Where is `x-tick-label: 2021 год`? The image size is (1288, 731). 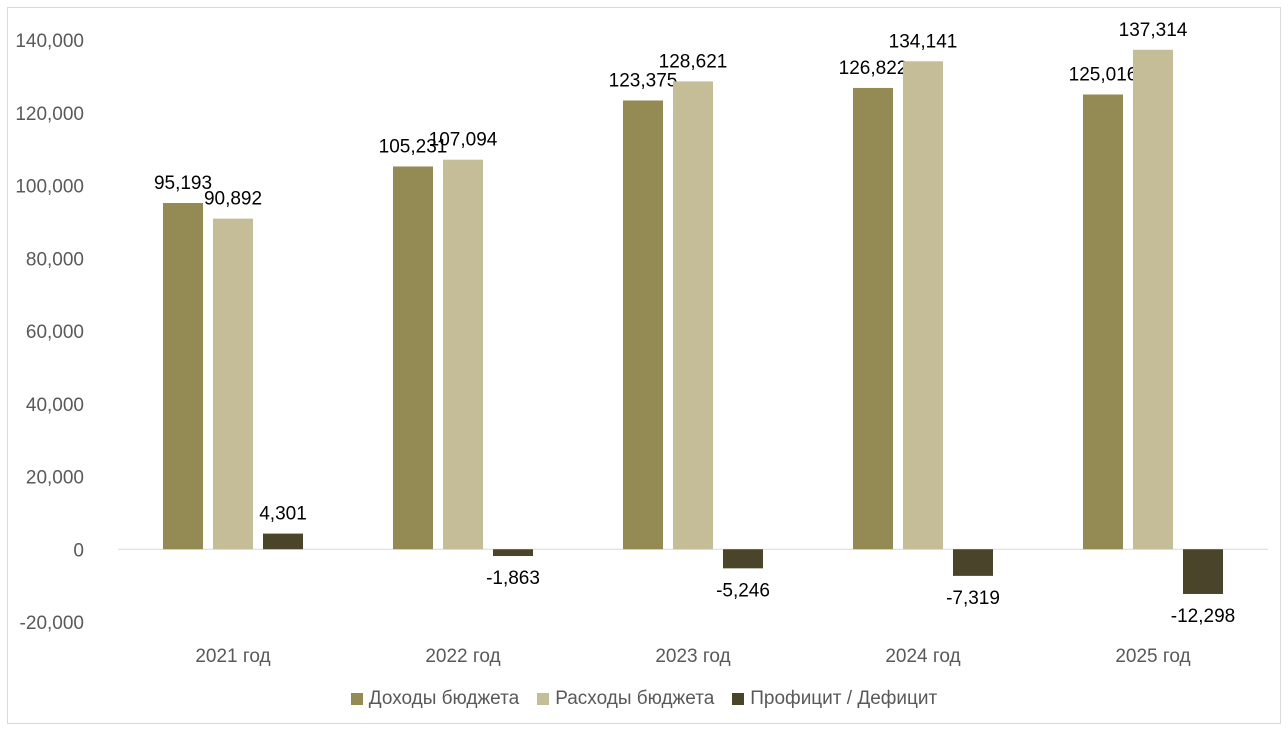 x-tick-label: 2021 год is located at coordinates (232, 656).